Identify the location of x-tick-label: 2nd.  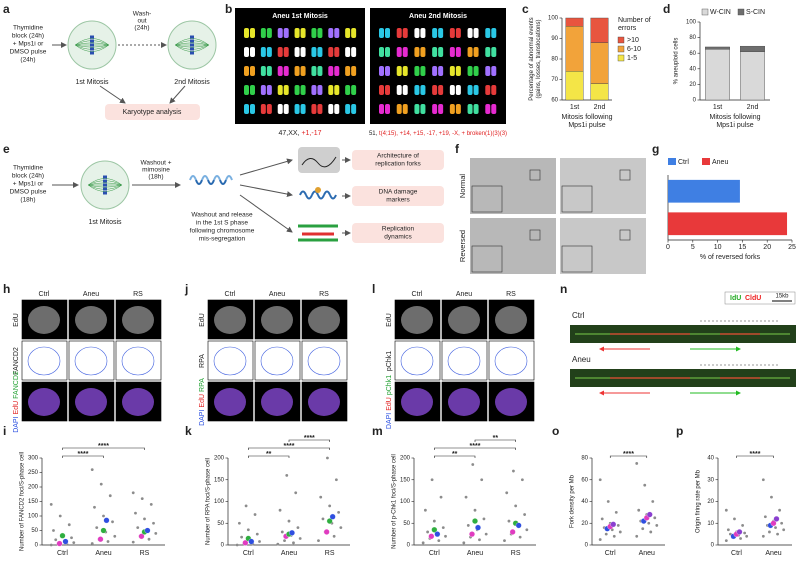
(600, 107).